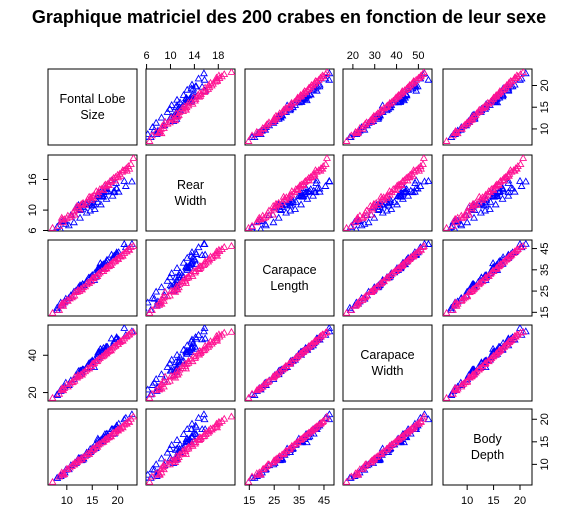 The image size is (579, 517). What do you see at coordinates (274, 501) in the screenshot?
I see `tick-label: 25` at bounding box center [274, 501].